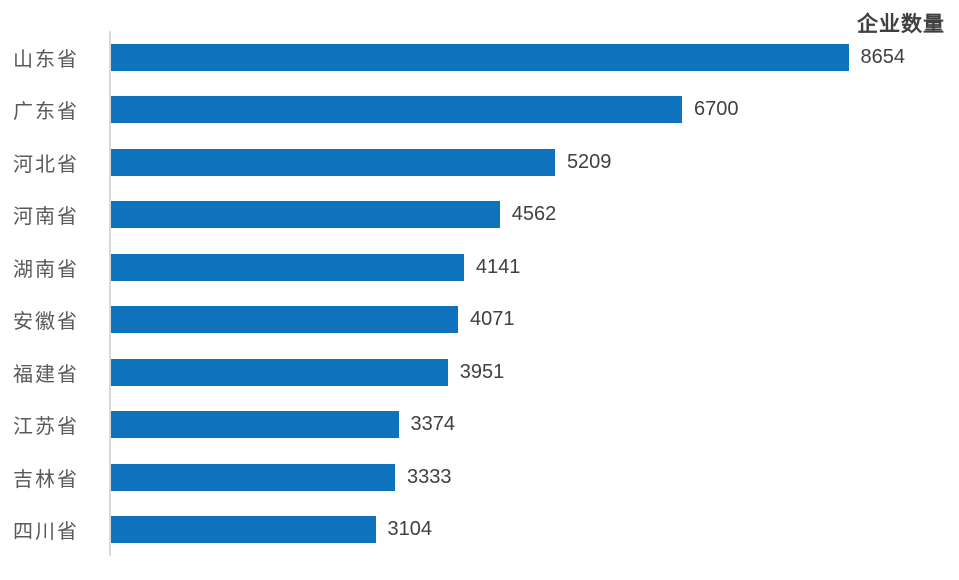 The width and height of the screenshot is (959, 580). I want to click on bar-row: 福建省 3951, so click(479, 372).